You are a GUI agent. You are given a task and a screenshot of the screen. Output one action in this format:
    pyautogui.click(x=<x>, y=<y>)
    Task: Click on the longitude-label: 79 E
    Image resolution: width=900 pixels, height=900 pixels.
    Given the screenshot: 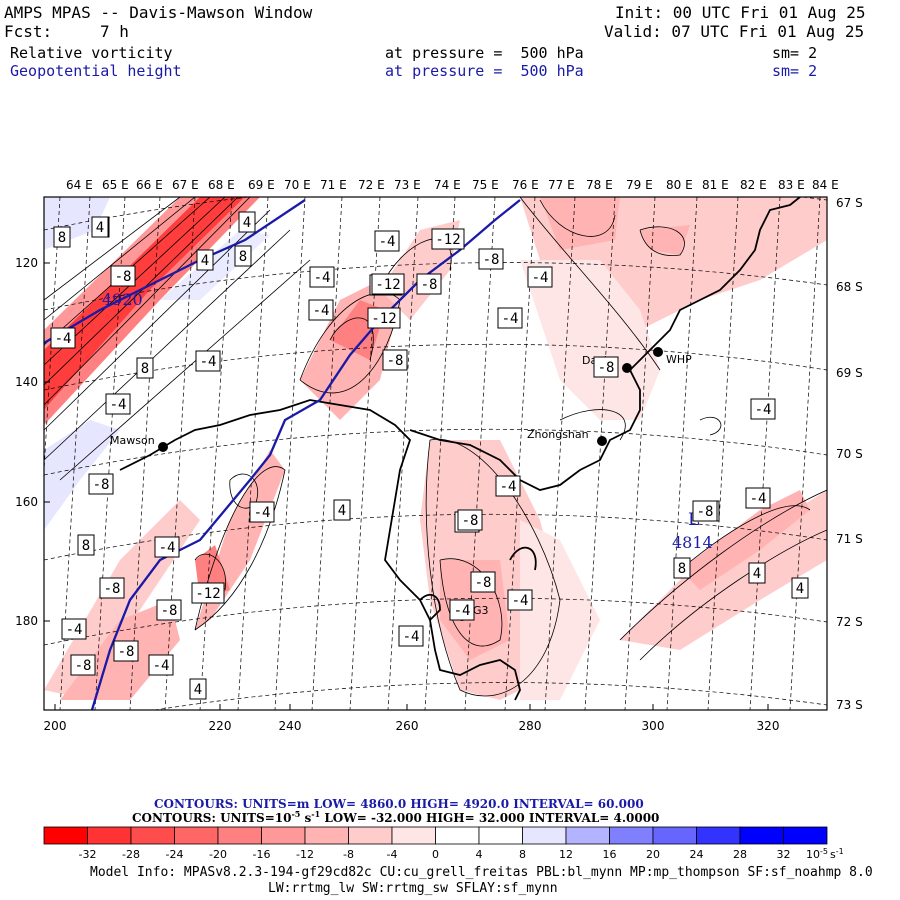 What is the action you would take?
    pyautogui.click(x=639, y=185)
    